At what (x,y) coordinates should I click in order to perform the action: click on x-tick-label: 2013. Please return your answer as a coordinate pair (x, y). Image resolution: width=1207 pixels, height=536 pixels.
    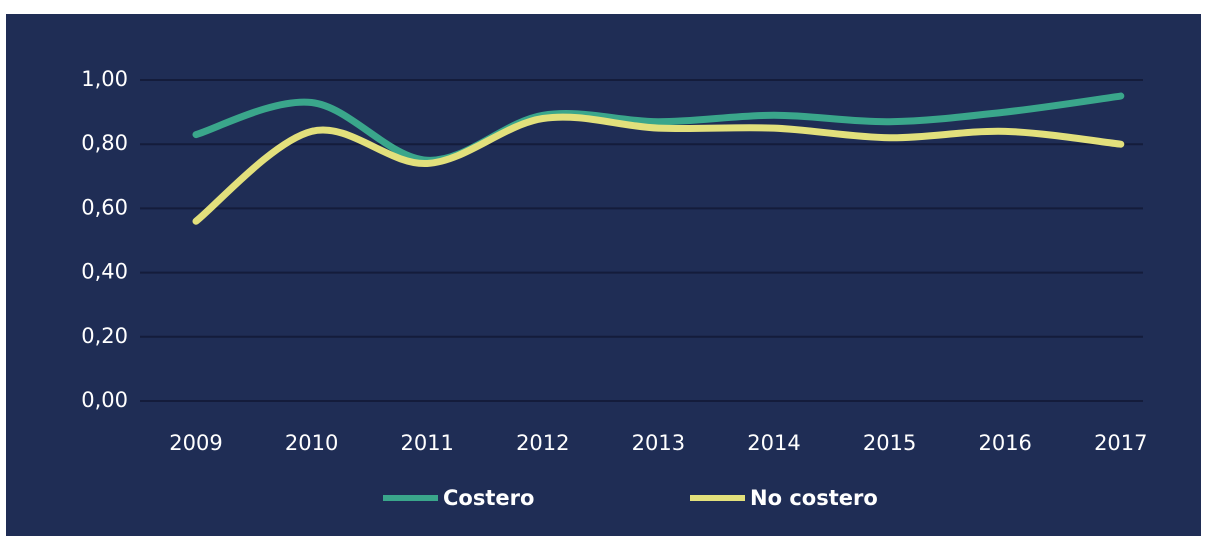
    Looking at the image, I should click on (658, 443).